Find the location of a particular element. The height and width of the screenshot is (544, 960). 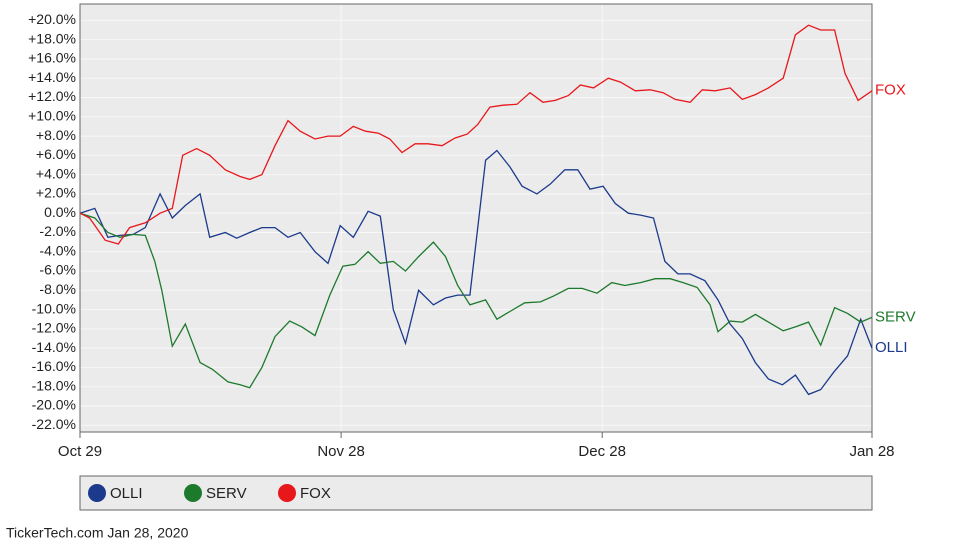

y-tick-label: +12.0% is located at coordinates (52, 96).